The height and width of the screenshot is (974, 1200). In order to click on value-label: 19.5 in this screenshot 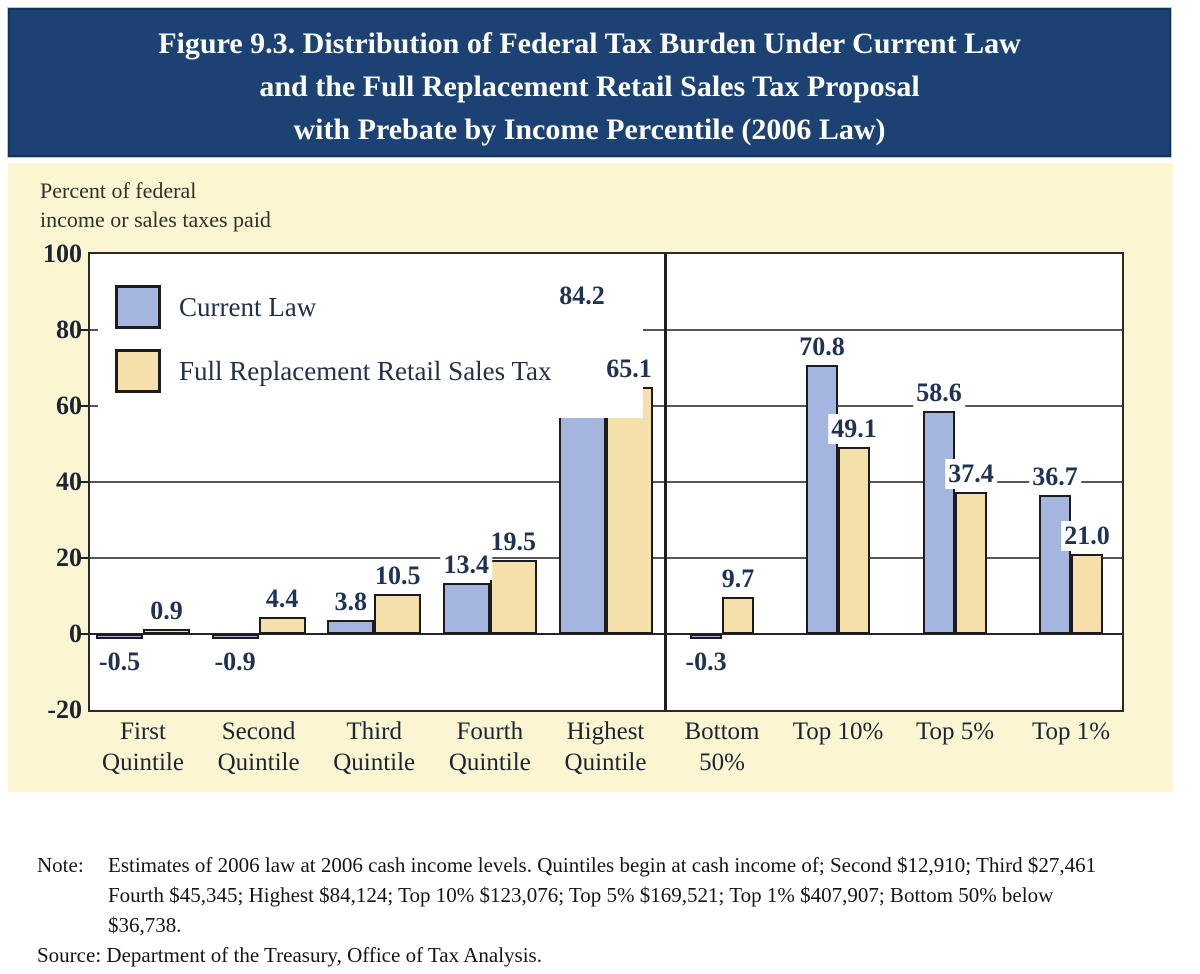, I will do `click(513, 541)`.